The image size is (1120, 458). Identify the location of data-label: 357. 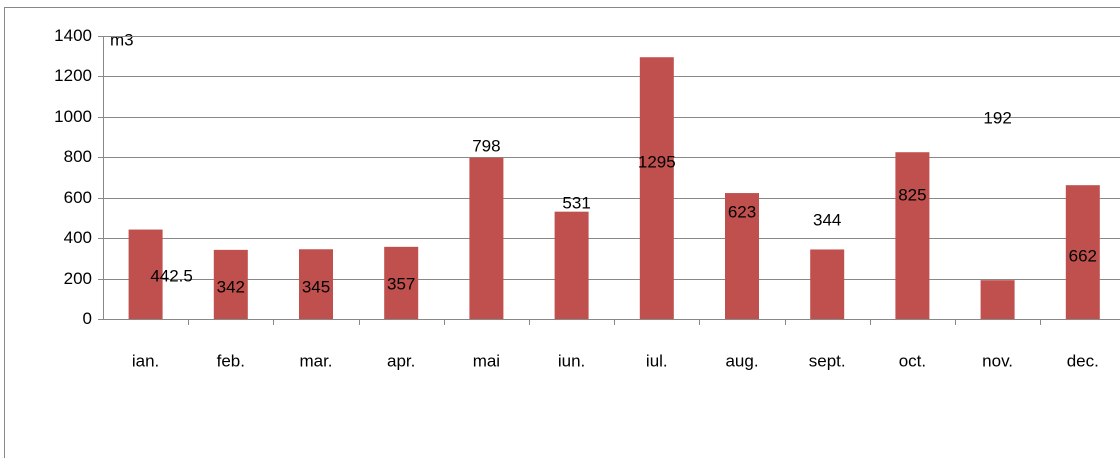
(401, 283).